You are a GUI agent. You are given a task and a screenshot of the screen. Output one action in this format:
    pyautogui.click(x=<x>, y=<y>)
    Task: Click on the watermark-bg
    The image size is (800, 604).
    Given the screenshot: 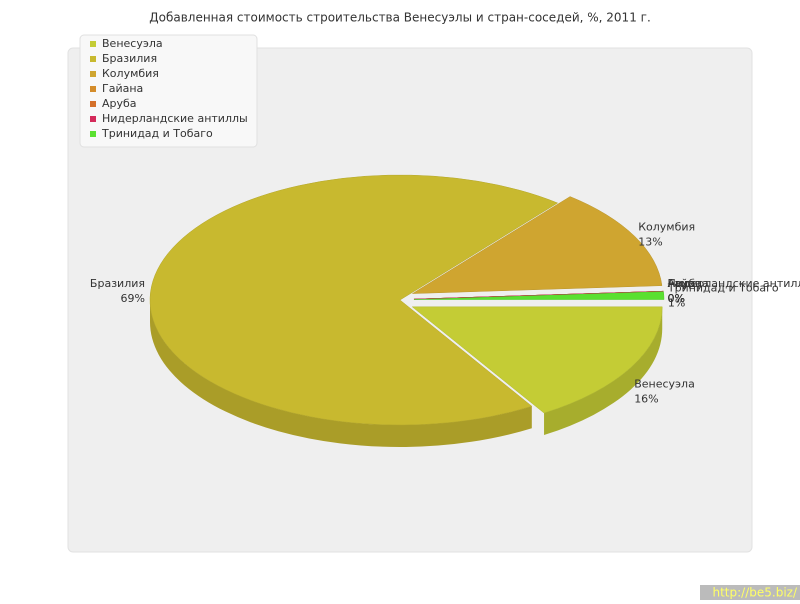 What is the action you would take?
    pyautogui.click(x=750, y=592)
    